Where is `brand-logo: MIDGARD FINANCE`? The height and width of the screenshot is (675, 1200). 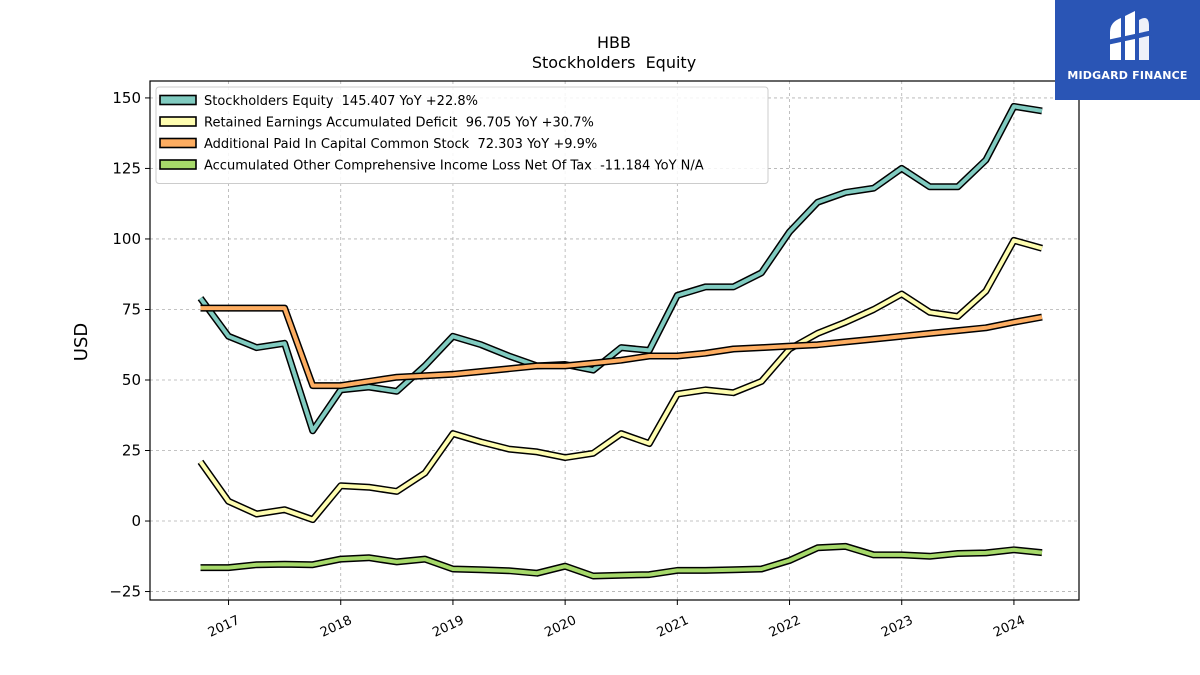 brand-logo: MIDGARD FINANCE is located at coordinates (1127, 50).